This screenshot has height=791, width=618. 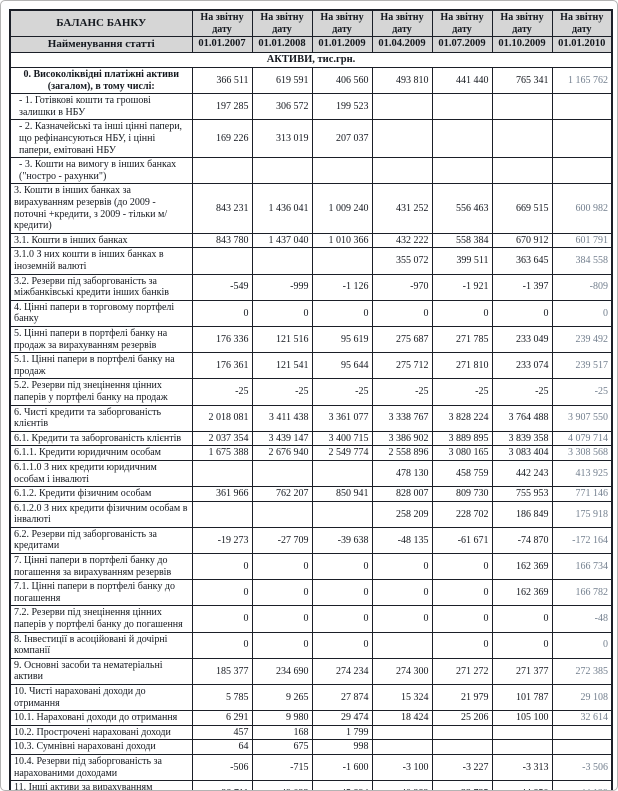 I want to click on value-cell: 675, so click(x=282, y=747).